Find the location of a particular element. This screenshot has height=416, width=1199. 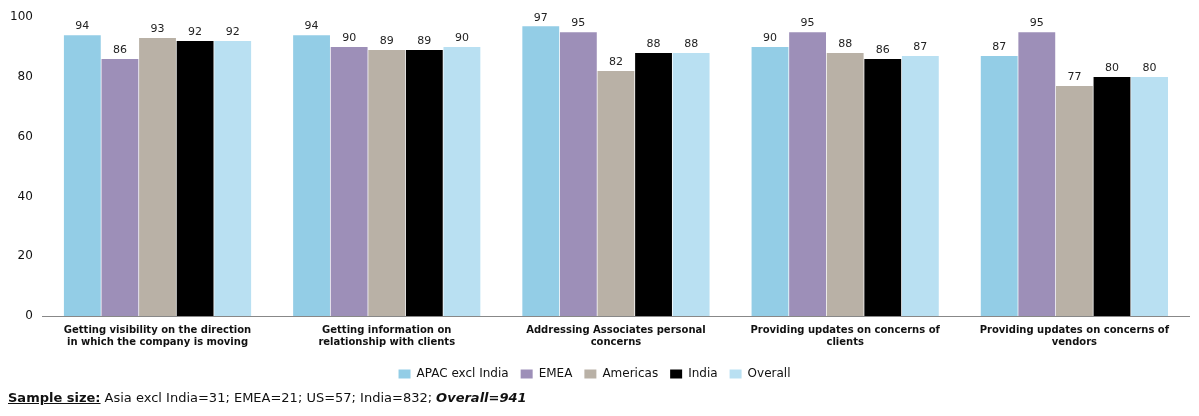

text: Sample size: is located at coordinates (54, 397).